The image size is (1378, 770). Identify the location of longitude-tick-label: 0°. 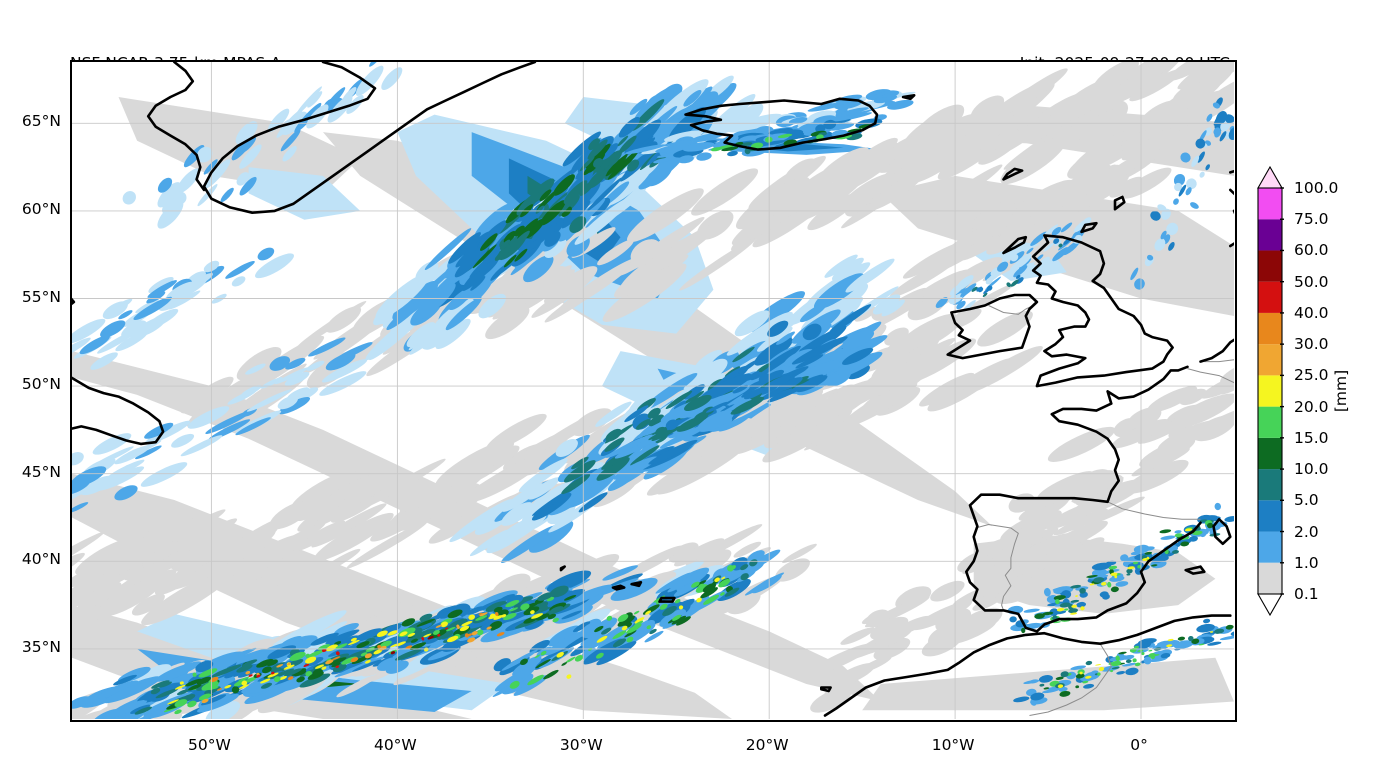
(1139, 745).